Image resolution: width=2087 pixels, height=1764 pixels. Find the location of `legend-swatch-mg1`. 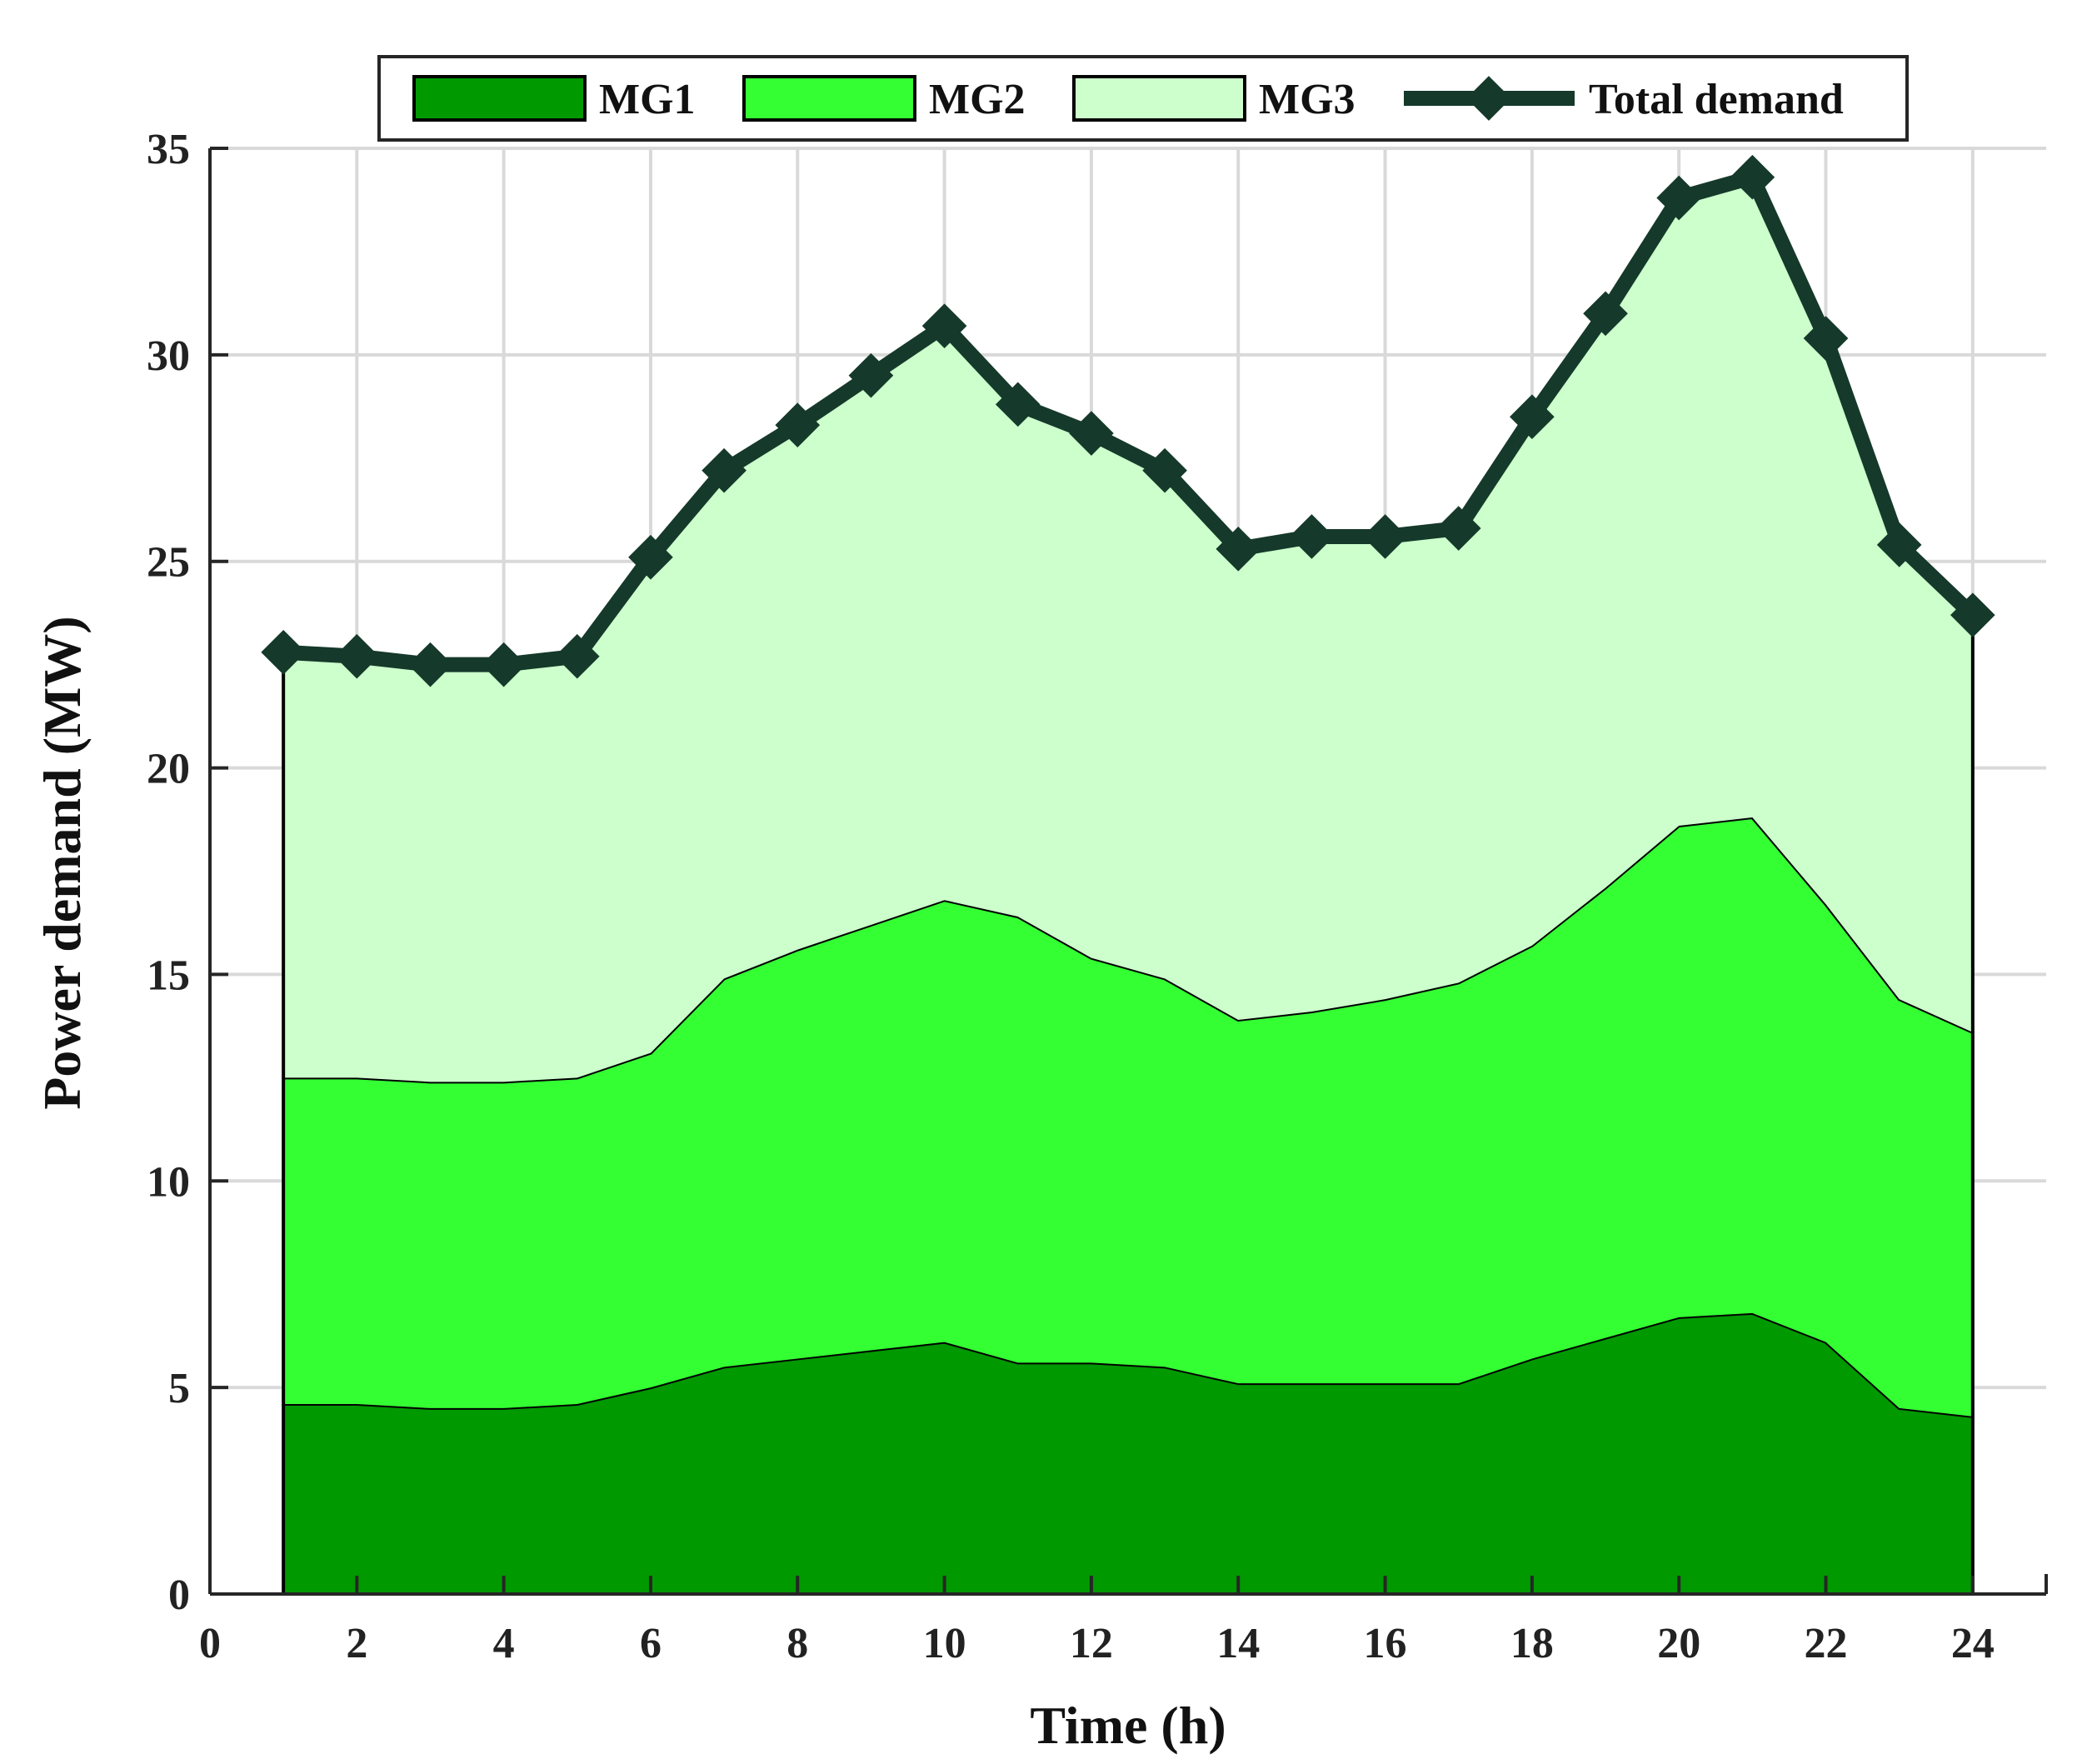

legend-swatch-mg1 is located at coordinates (499, 99).